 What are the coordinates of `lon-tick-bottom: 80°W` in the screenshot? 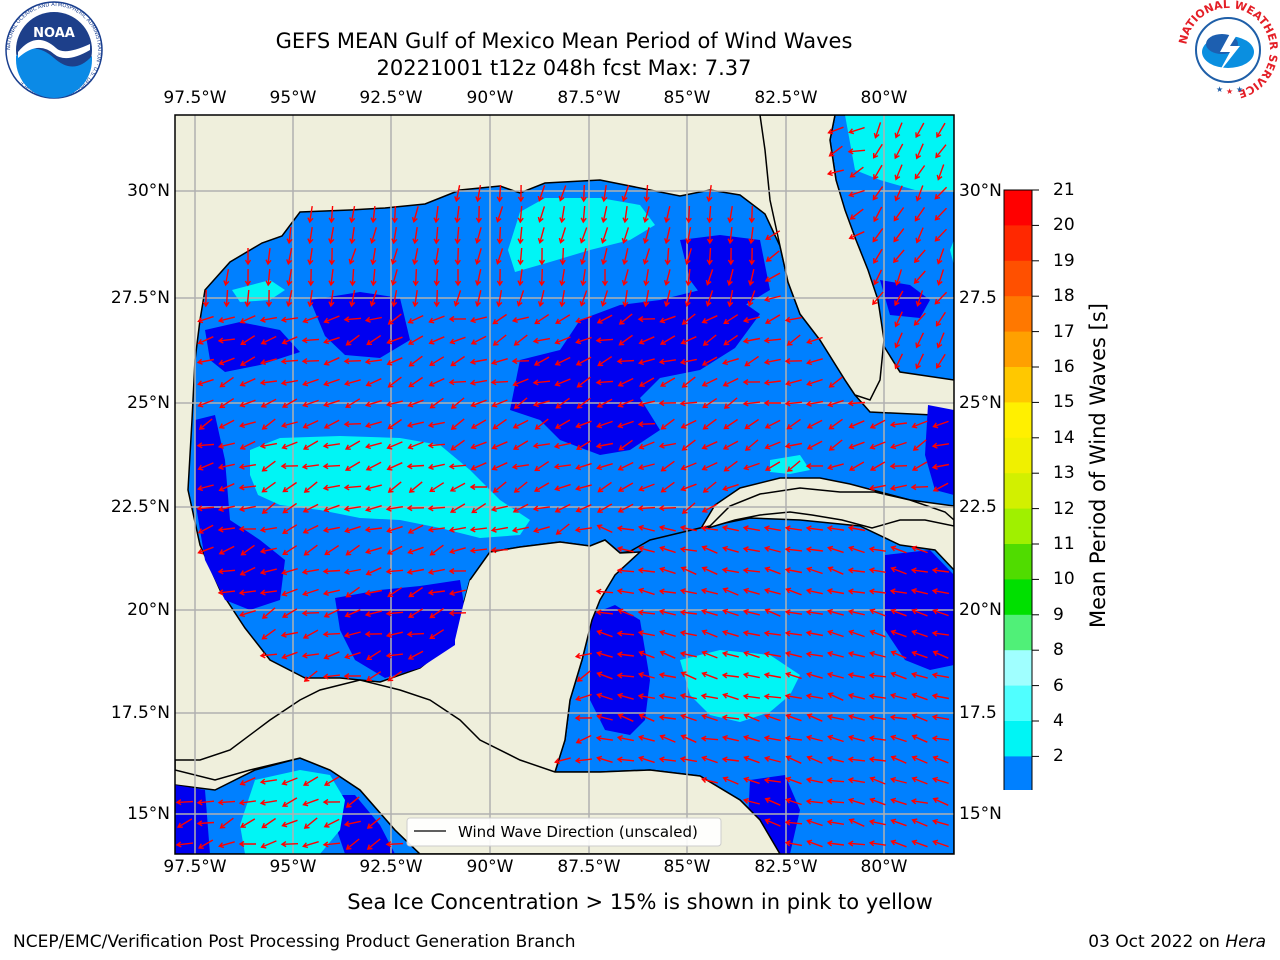 It's located at (884, 867).